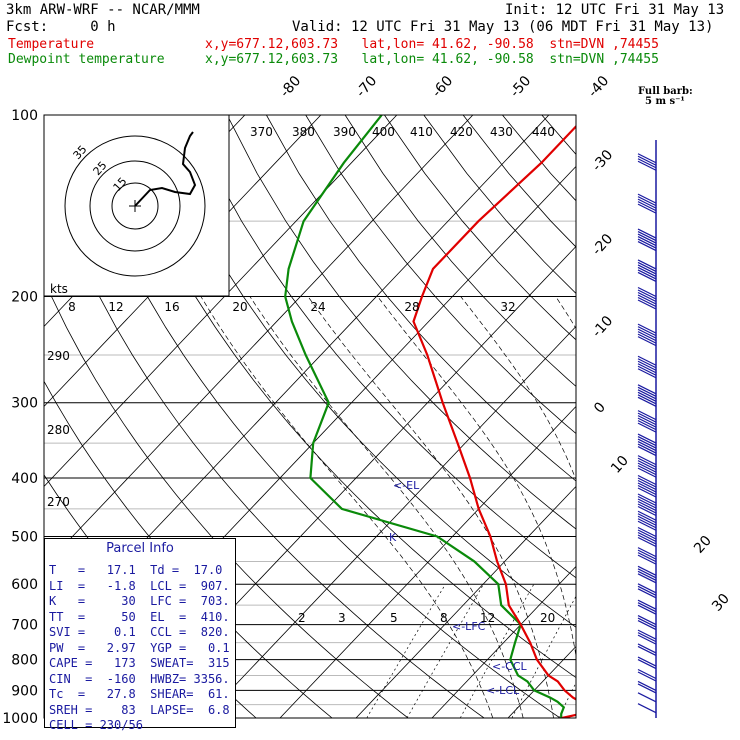 This screenshot has height=740, width=740. What do you see at coordinates (383, 132) in the screenshot?
I see `theta-label: 400` at bounding box center [383, 132].